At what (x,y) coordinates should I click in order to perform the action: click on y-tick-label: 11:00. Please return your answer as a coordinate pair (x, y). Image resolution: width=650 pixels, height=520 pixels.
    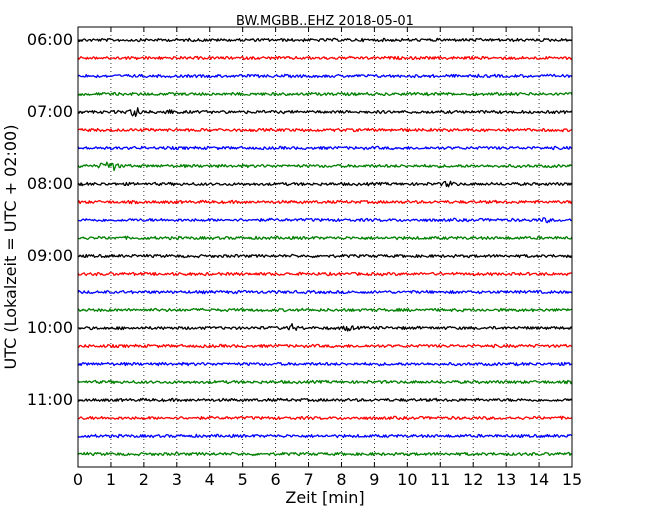
    Looking at the image, I should click on (50, 399).